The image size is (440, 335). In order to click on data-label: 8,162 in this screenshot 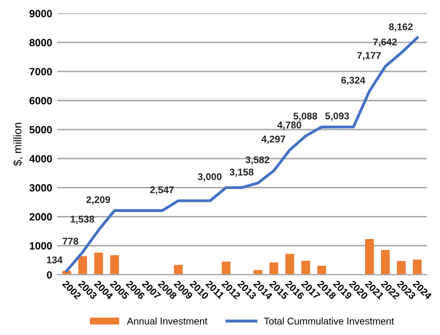, I will do `click(401, 27)`.